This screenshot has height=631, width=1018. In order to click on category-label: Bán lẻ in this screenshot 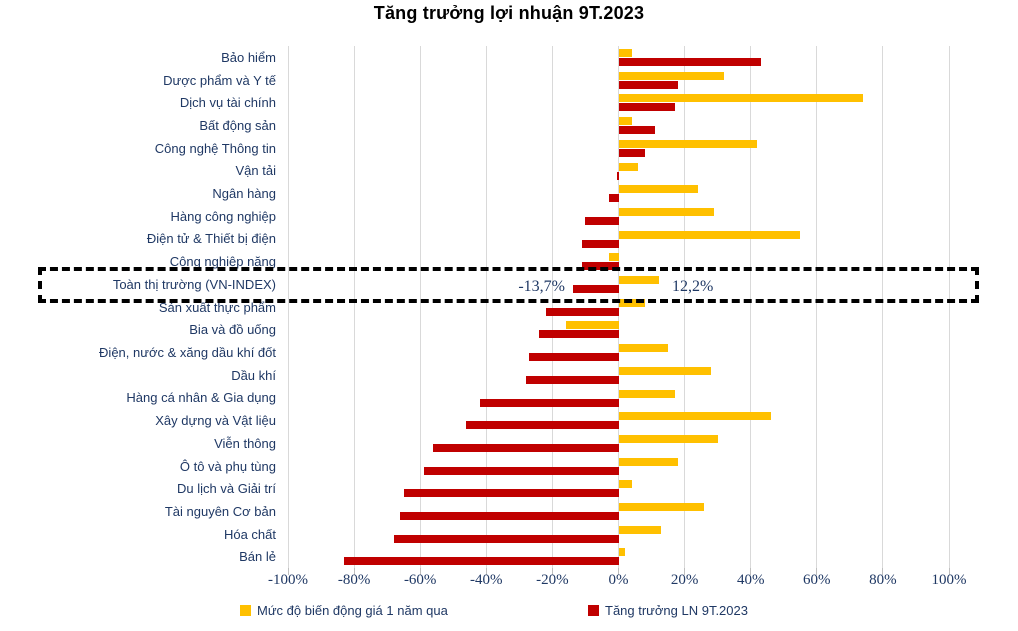, I will do `click(257, 557)`.